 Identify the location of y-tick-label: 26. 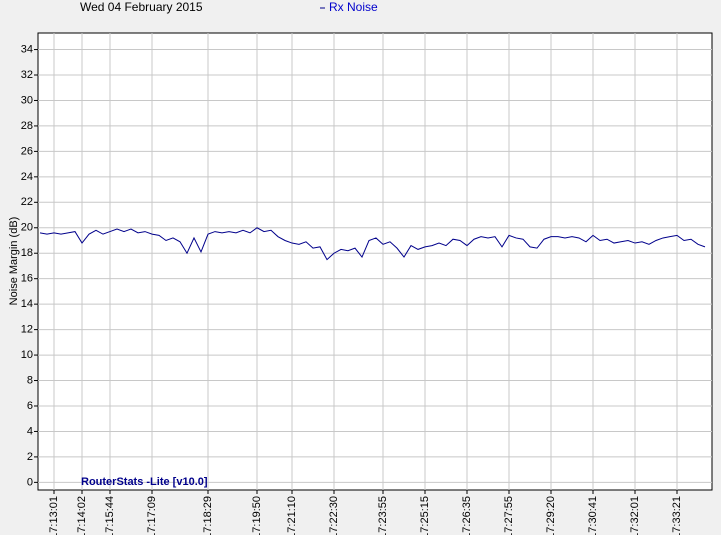
(27, 151).